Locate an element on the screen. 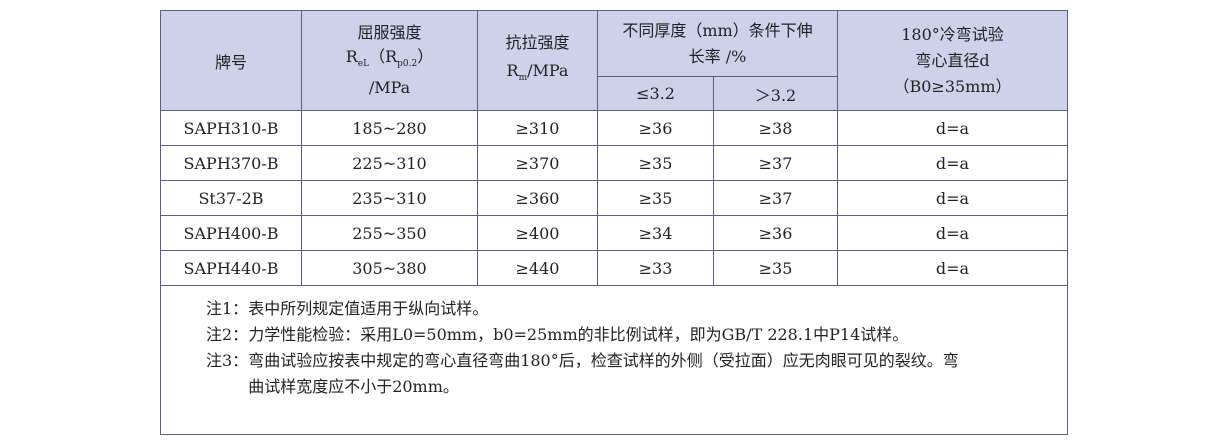 Image resolution: width=1206 pixels, height=447 pixels. cell: ≥33 is located at coordinates (655, 268).